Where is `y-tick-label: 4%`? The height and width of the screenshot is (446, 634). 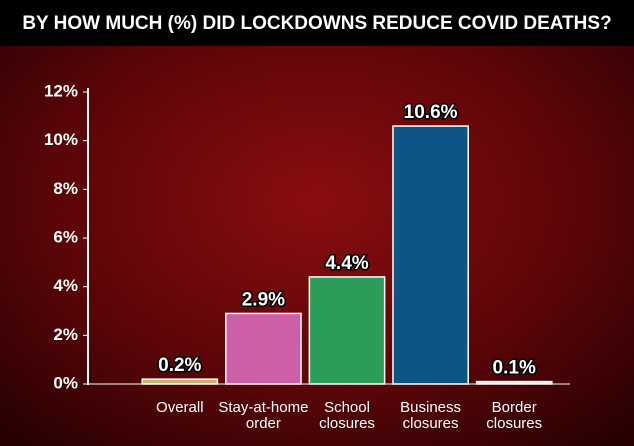
y-tick-label: 4% is located at coordinates (65, 285).